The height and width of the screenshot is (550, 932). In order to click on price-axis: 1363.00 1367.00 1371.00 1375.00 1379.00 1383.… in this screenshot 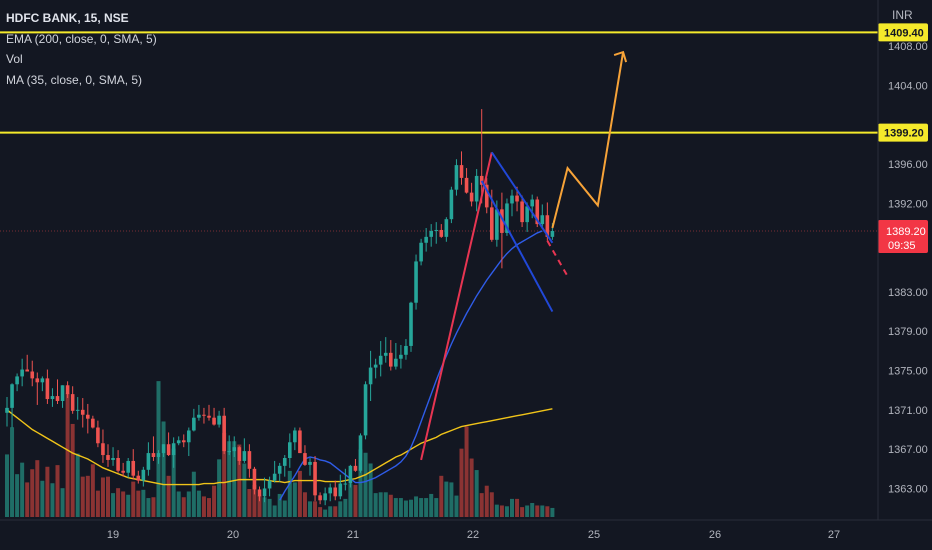, I will do `click(905, 275)`.